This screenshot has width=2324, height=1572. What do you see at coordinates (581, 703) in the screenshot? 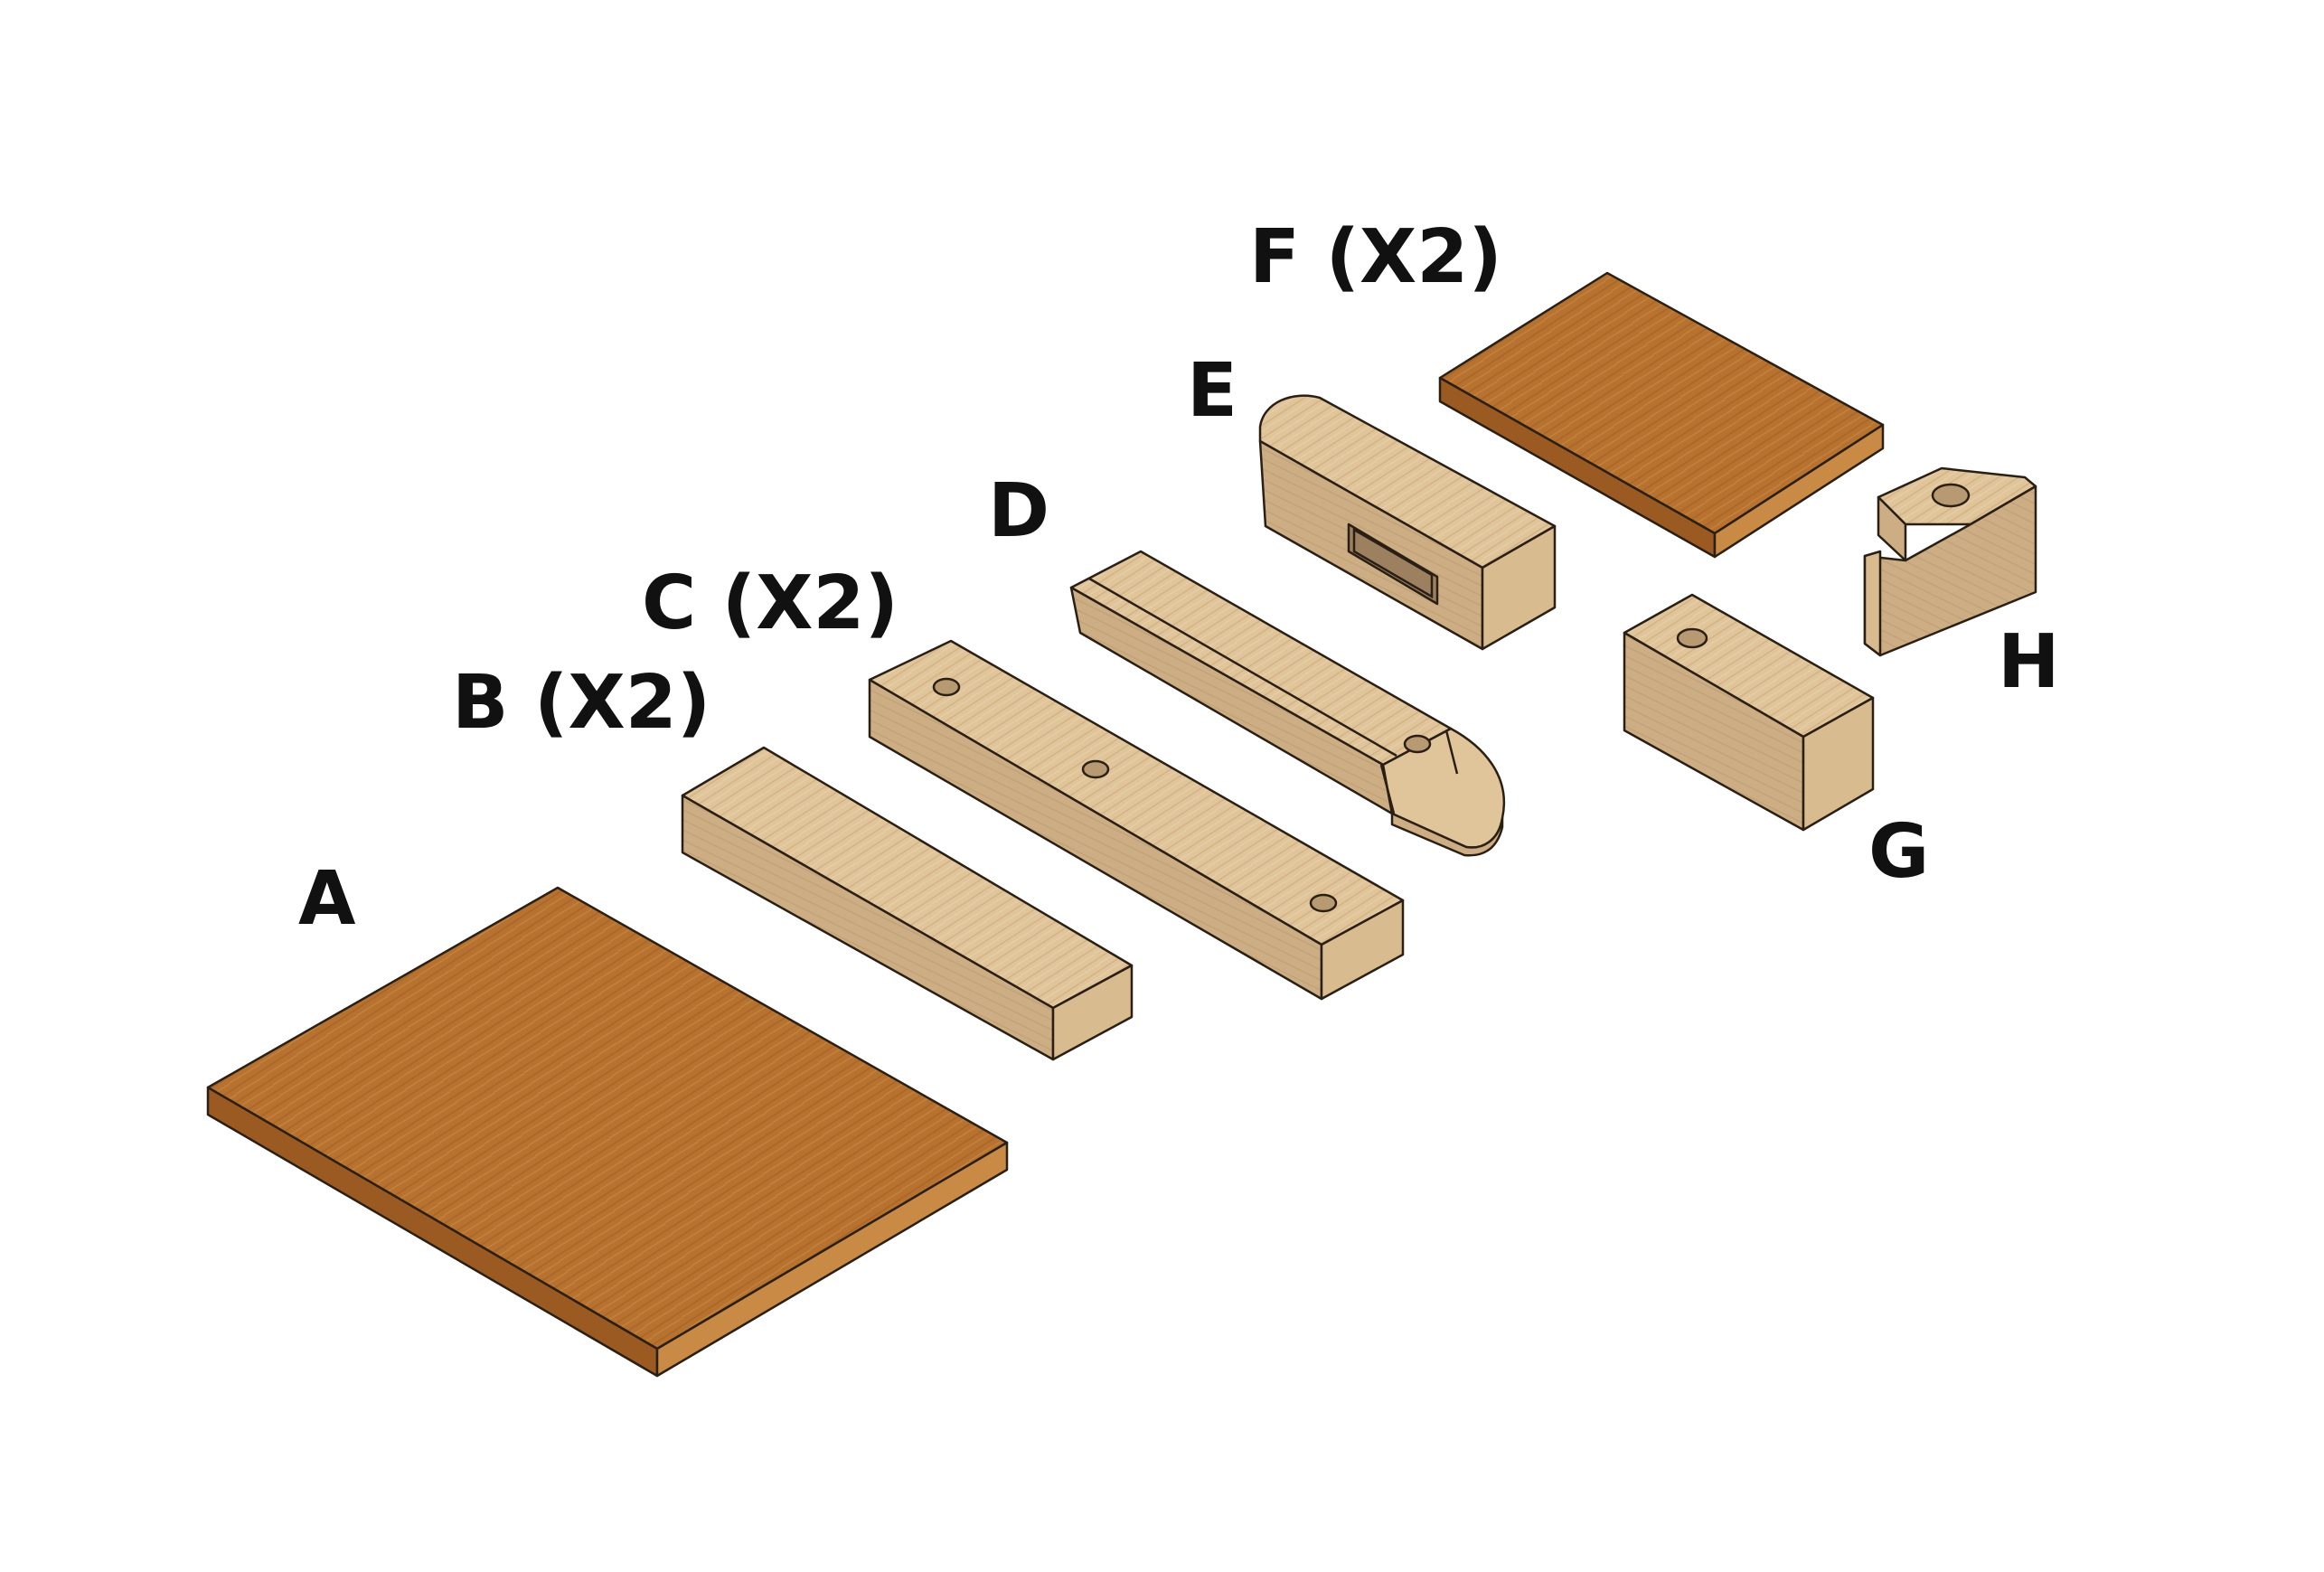
I see `label-b: B (X2)` at bounding box center [581, 703].